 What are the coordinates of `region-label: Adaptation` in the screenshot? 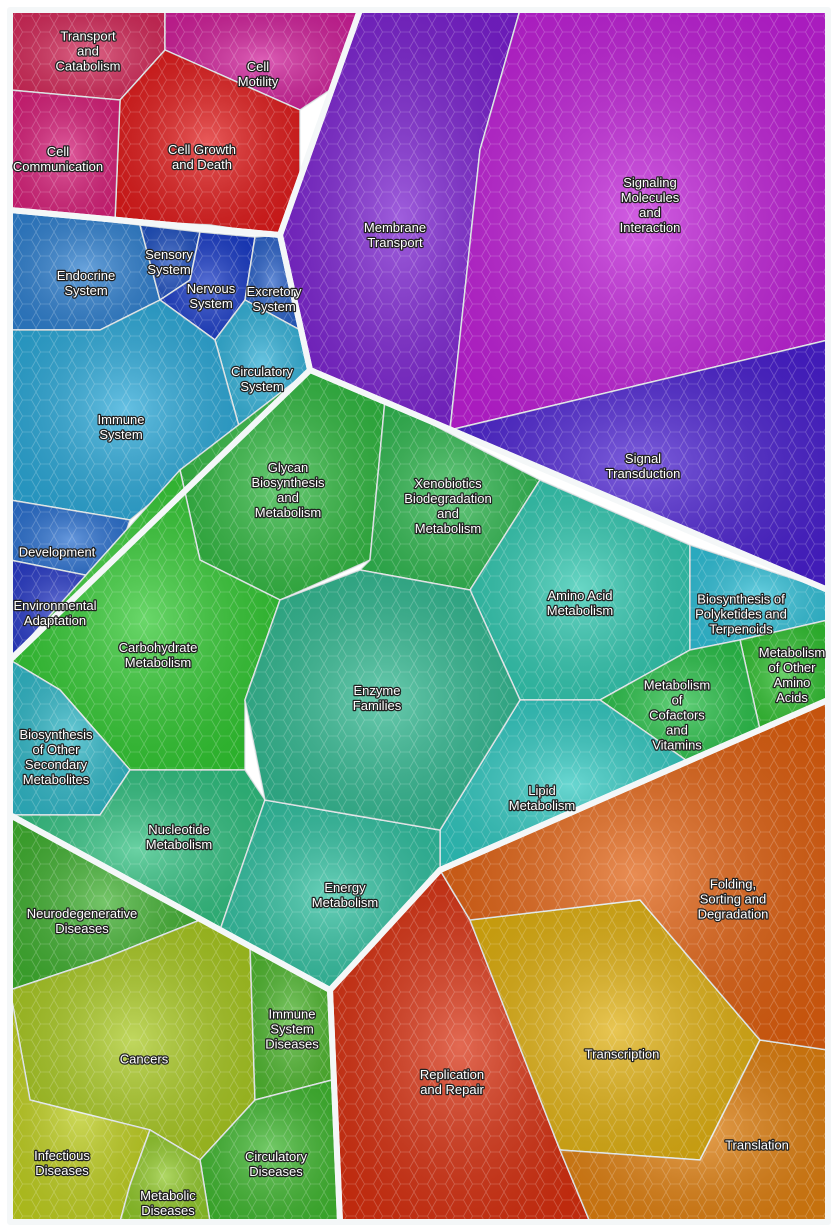 It's located at (55, 620).